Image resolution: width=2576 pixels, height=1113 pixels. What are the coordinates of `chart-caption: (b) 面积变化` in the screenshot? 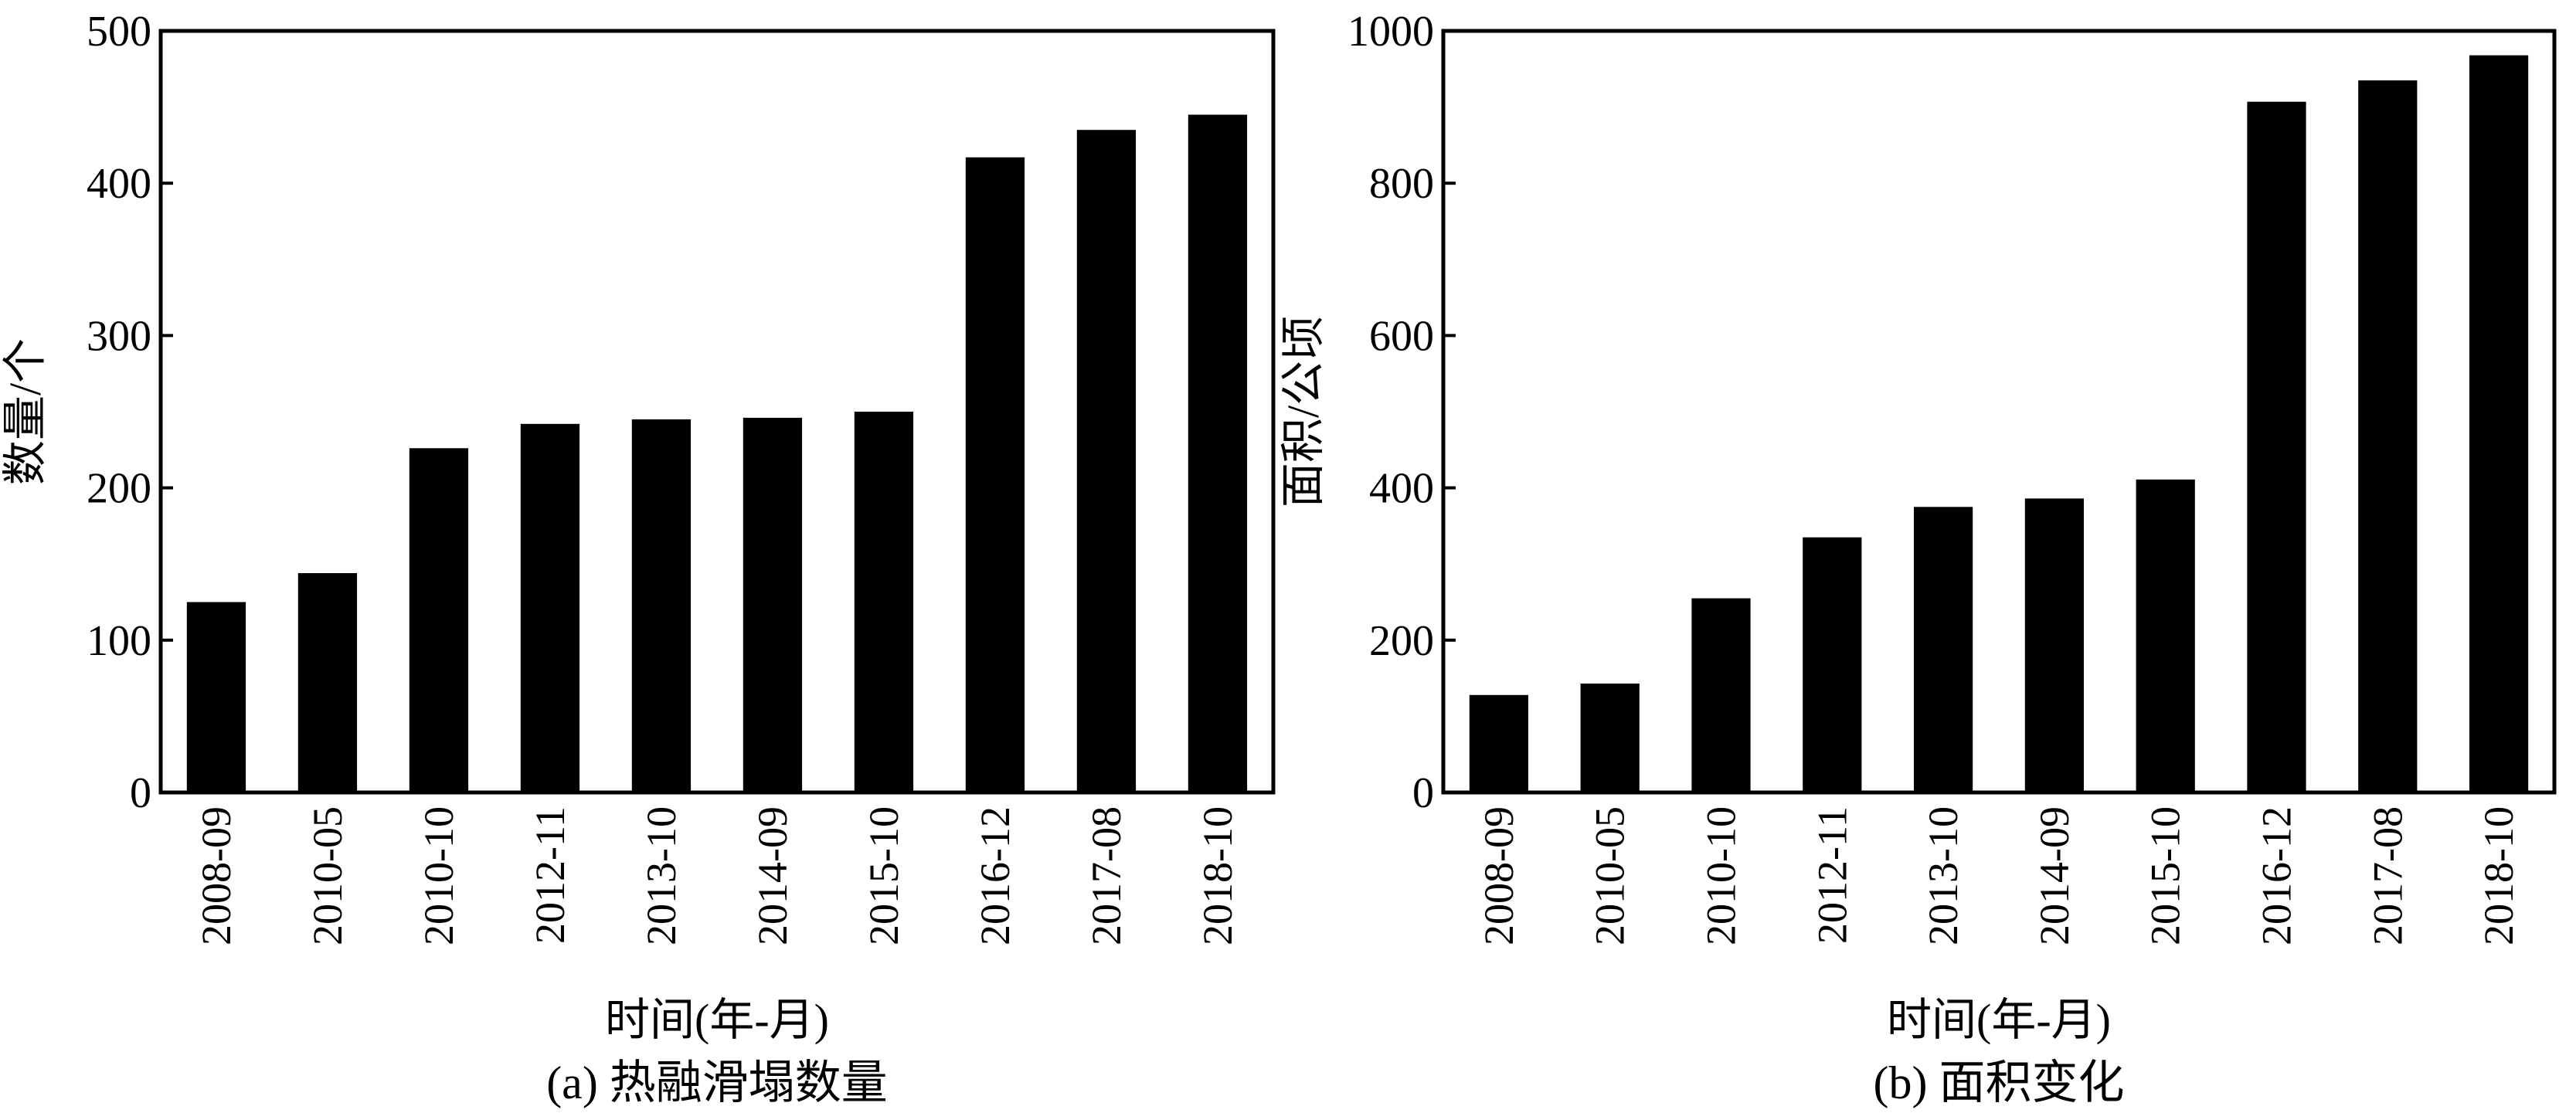 It's located at (1999, 1082).